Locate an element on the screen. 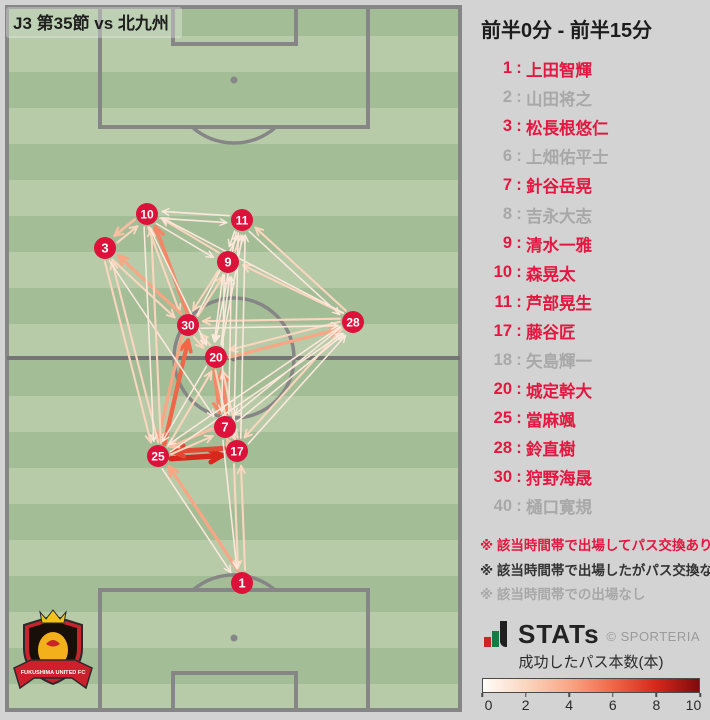 The height and width of the screenshot is (720, 710). brand-row: STATs © SPORTERIA is located at coordinates (592, 635).